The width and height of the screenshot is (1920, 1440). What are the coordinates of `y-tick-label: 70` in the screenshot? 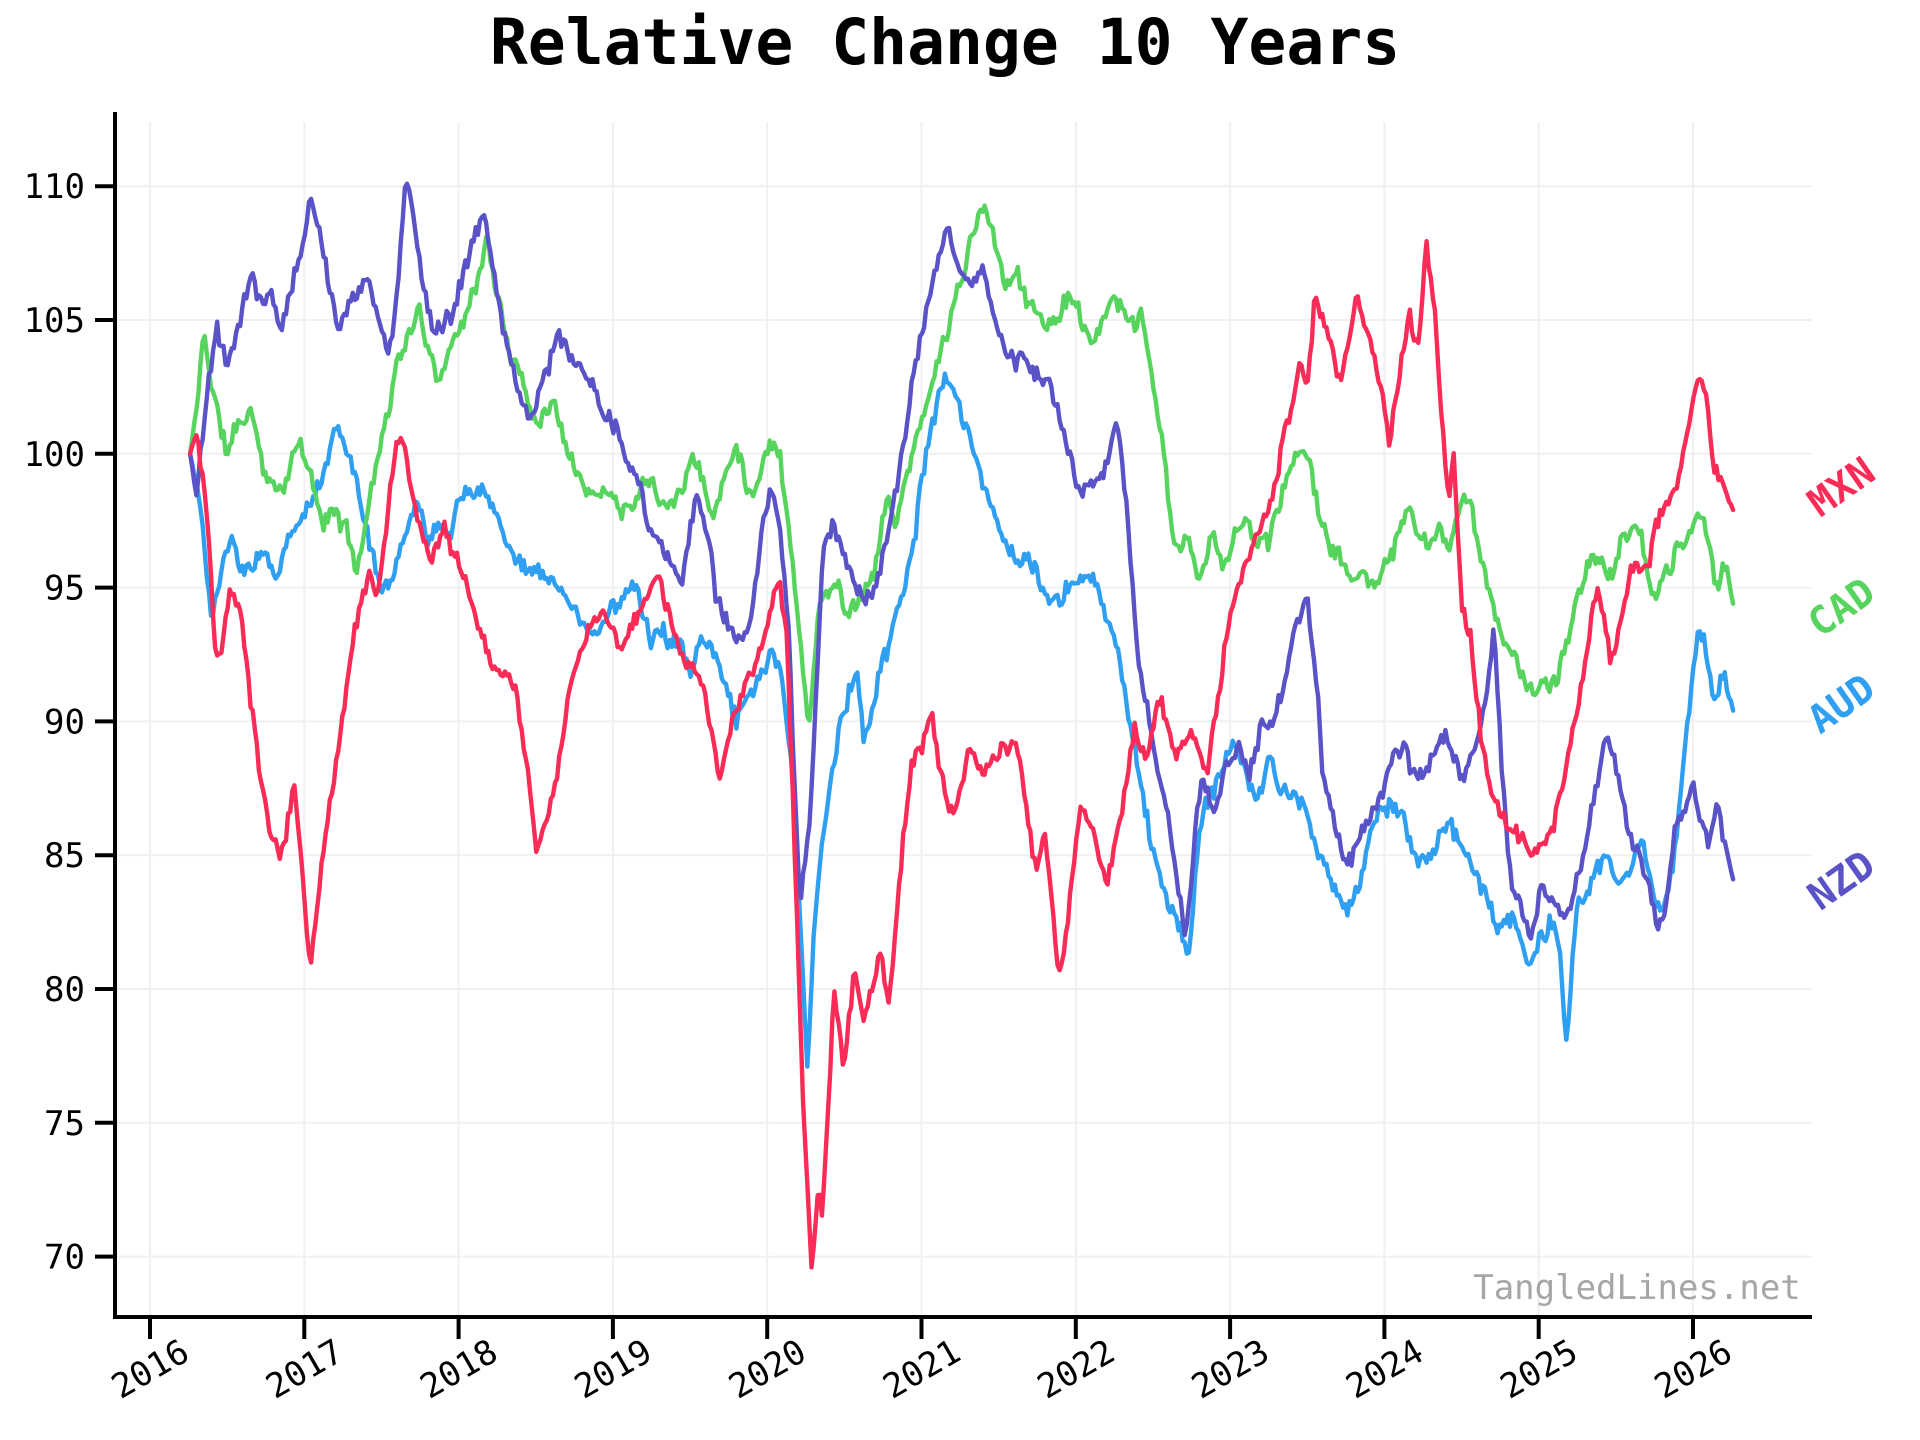 It's located at (64, 1258).